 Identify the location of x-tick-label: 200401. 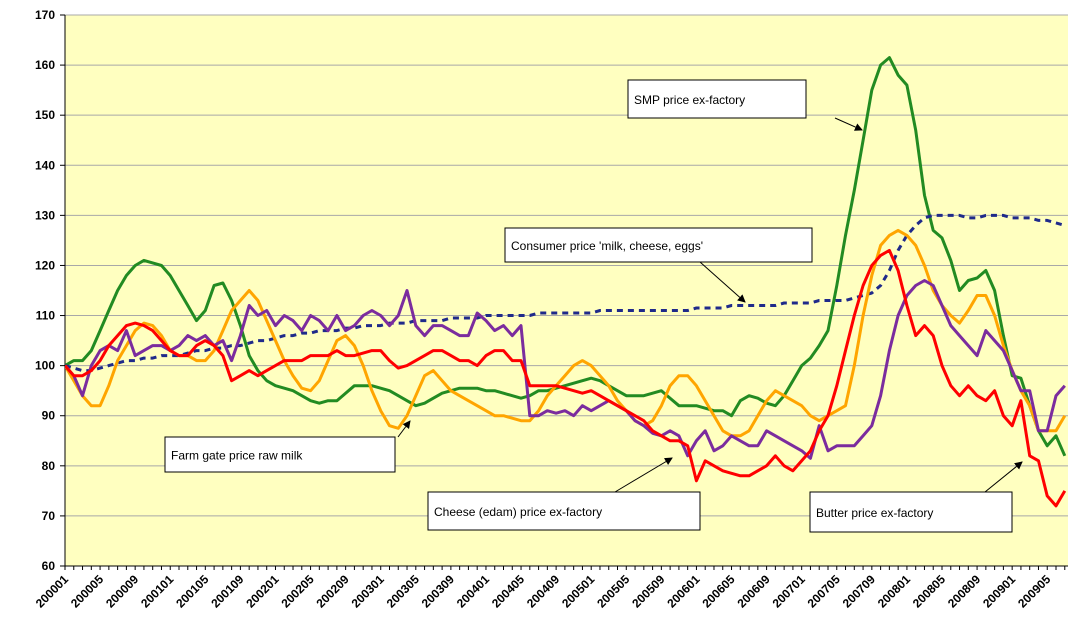
(473, 591).